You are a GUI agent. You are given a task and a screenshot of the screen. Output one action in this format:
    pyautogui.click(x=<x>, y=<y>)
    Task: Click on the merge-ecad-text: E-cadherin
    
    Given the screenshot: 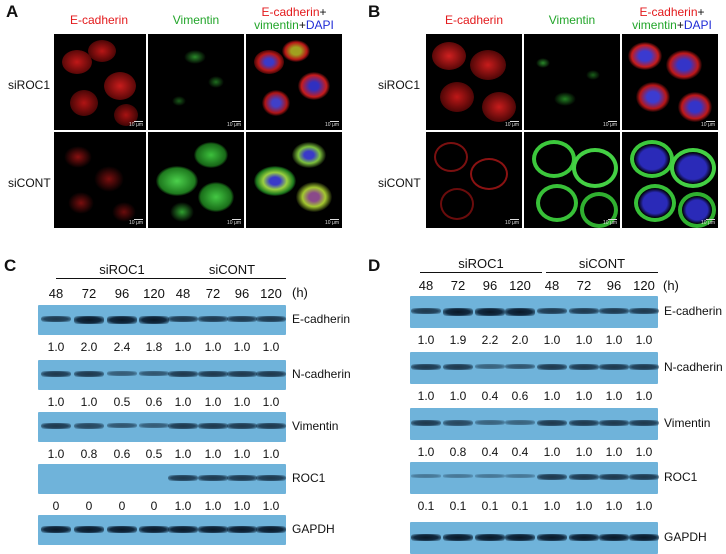 What is the action you would take?
    pyautogui.click(x=290, y=12)
    